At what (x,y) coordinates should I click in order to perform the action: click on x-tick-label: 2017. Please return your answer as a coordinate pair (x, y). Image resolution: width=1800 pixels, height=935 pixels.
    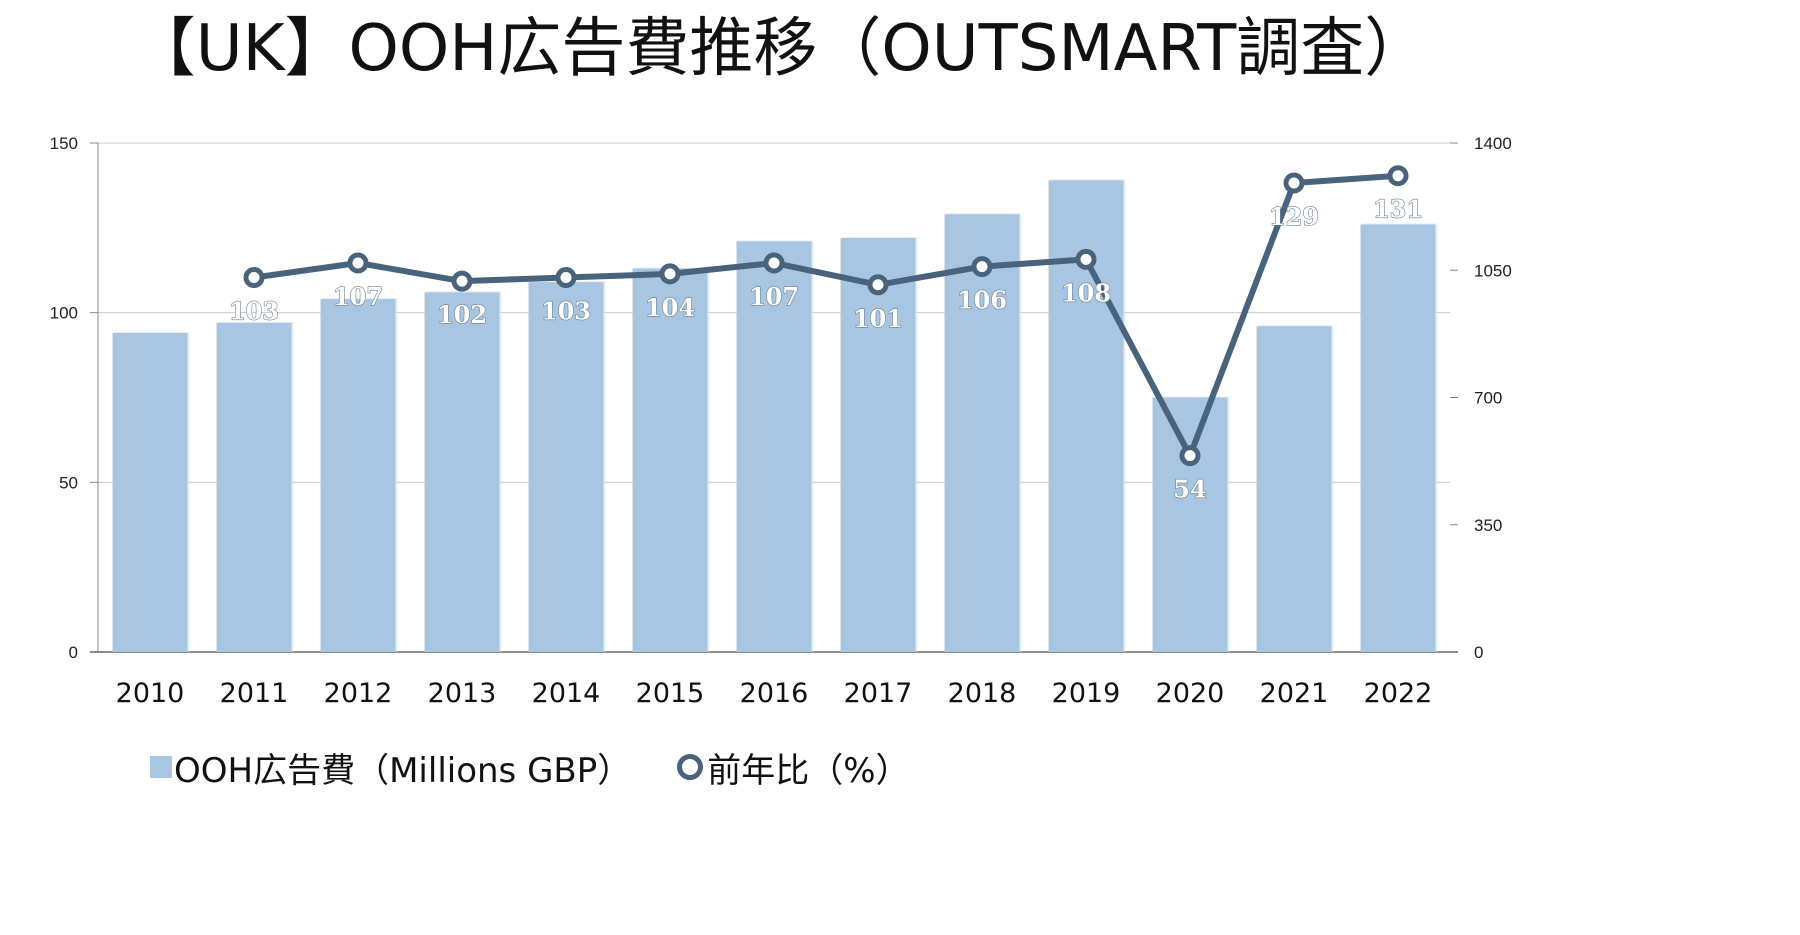
    Looking at the image, I should click on (878, 693).